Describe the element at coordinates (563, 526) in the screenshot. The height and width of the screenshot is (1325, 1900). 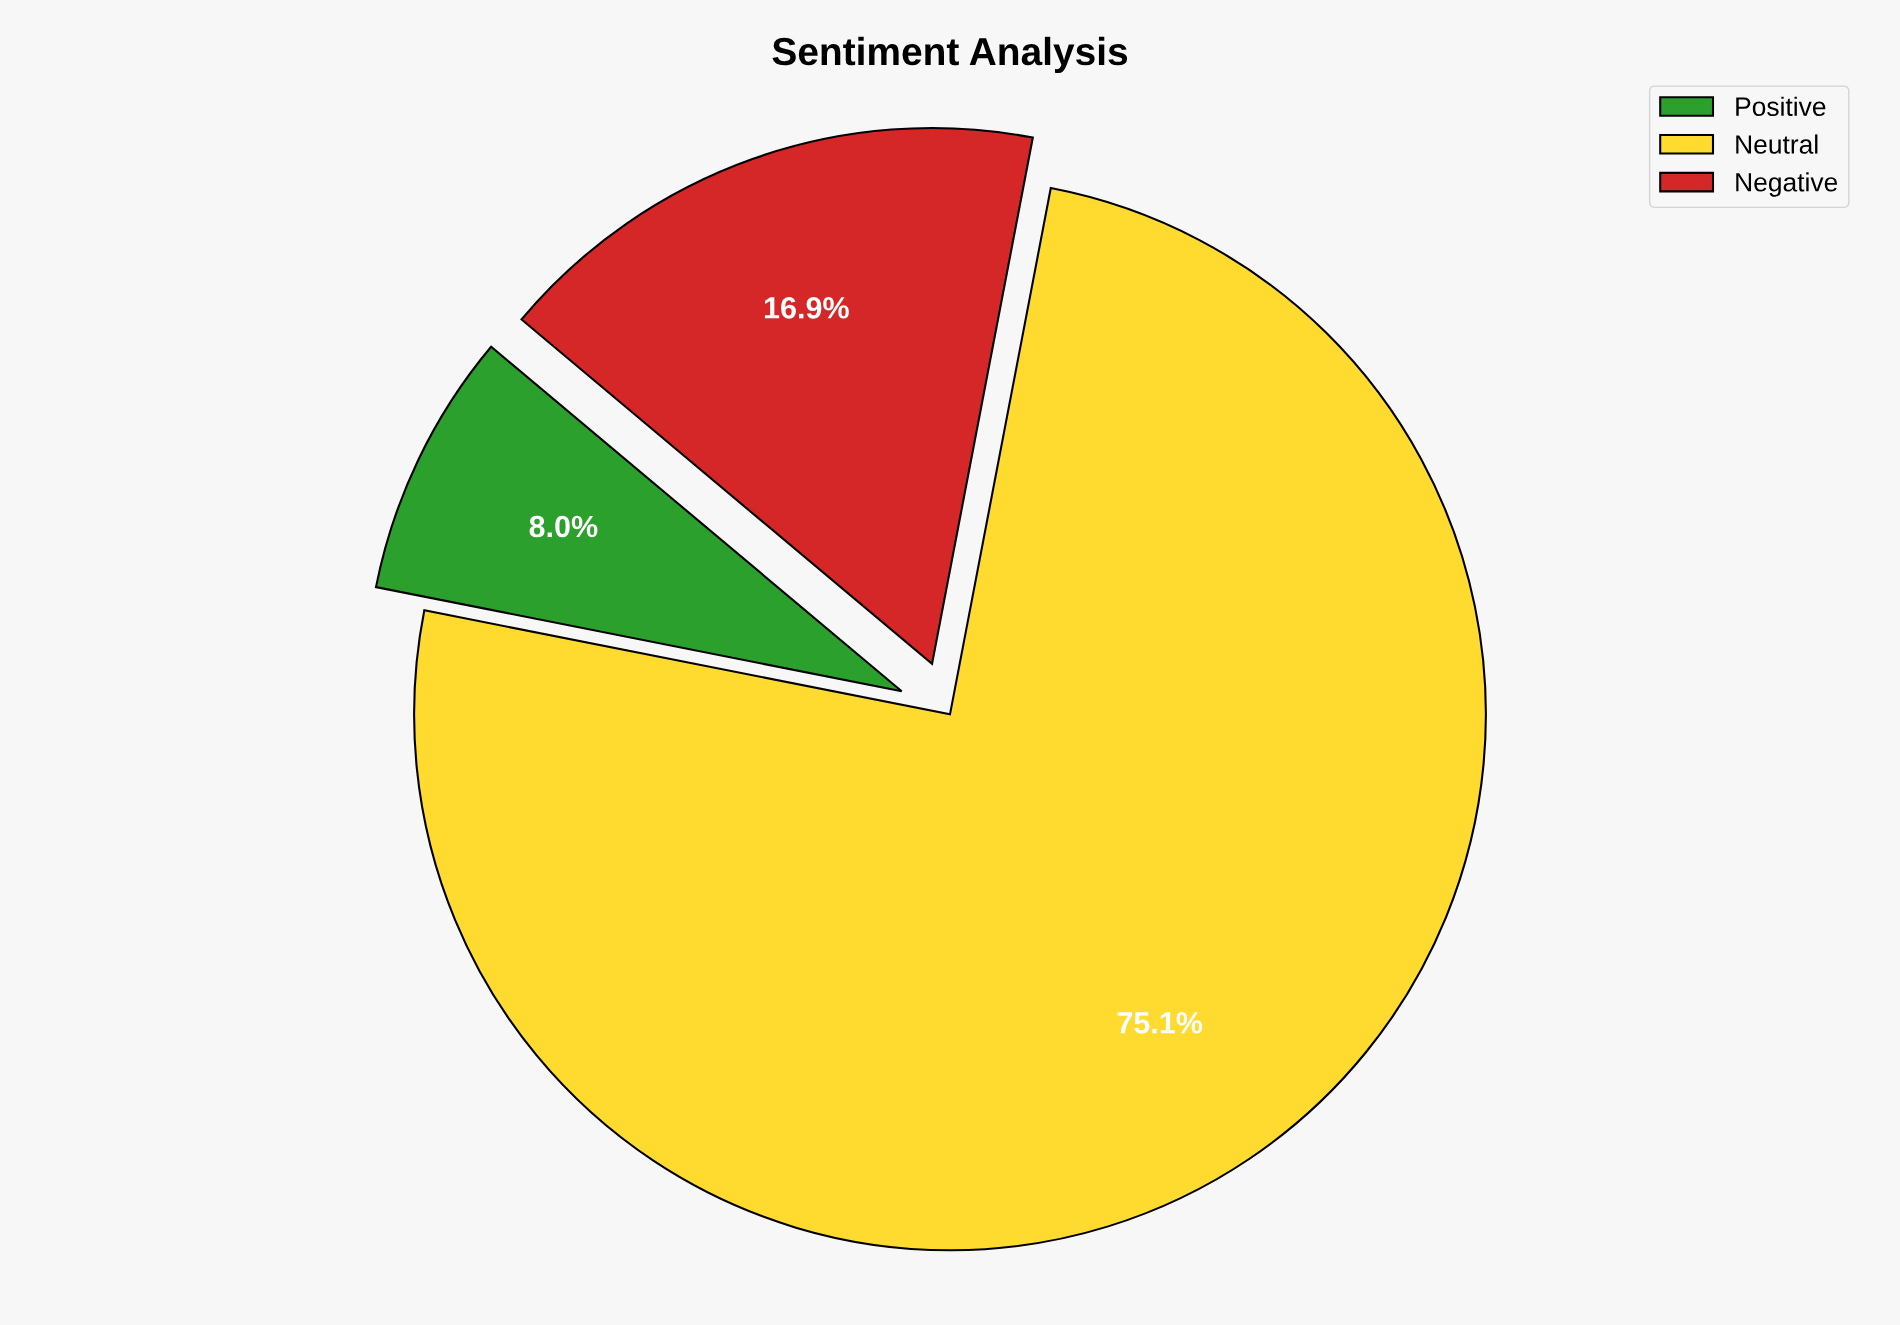
I see `data-label: 8.0%` at that location.